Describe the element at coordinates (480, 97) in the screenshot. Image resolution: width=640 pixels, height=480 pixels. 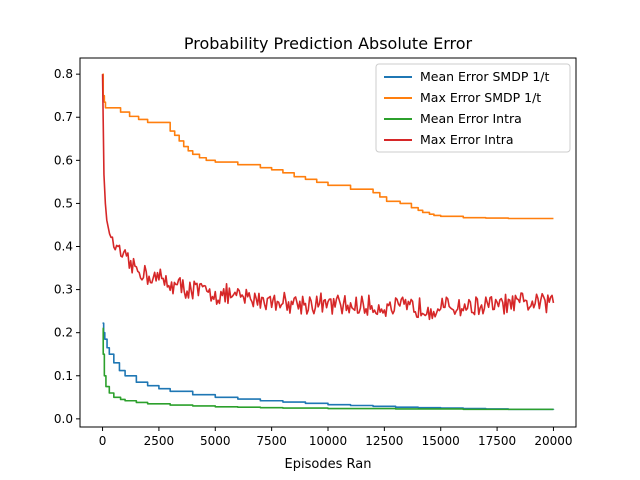
I see `legend-label: Max Error SMDP 1/t` at that location.